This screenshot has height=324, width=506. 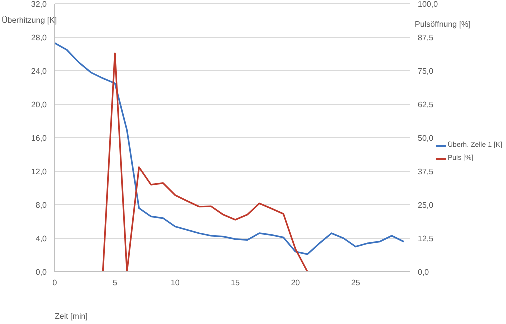 I want to click on y2-tick-label: 25,0, so click(x=426, y=205).